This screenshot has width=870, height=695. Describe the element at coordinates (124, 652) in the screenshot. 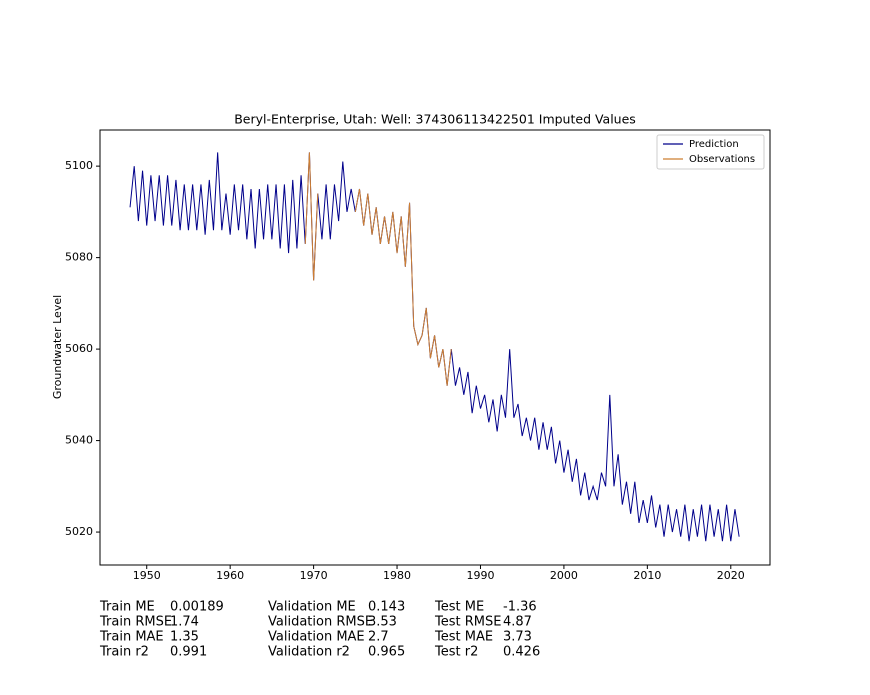

I see `metric-label: Train r2` at that location.